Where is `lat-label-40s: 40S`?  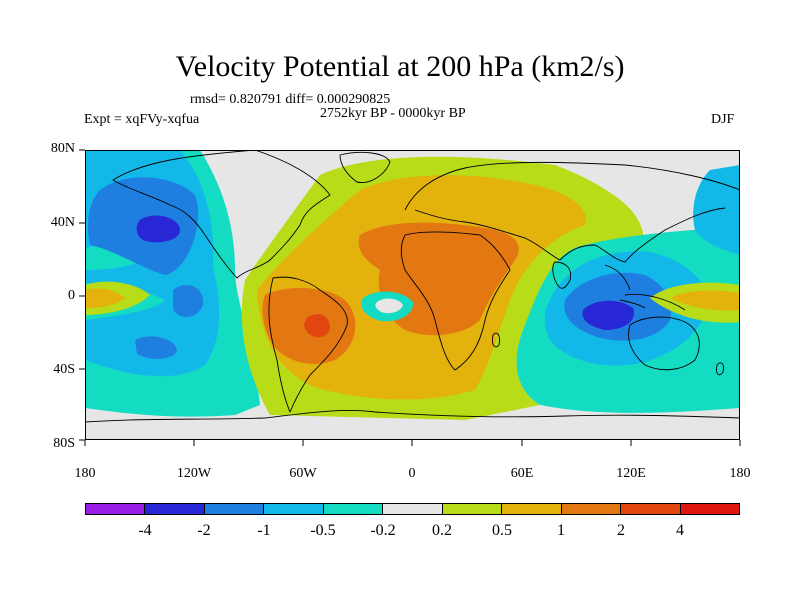
lat-label-40s: 40S is located at coordinates (64, 369).